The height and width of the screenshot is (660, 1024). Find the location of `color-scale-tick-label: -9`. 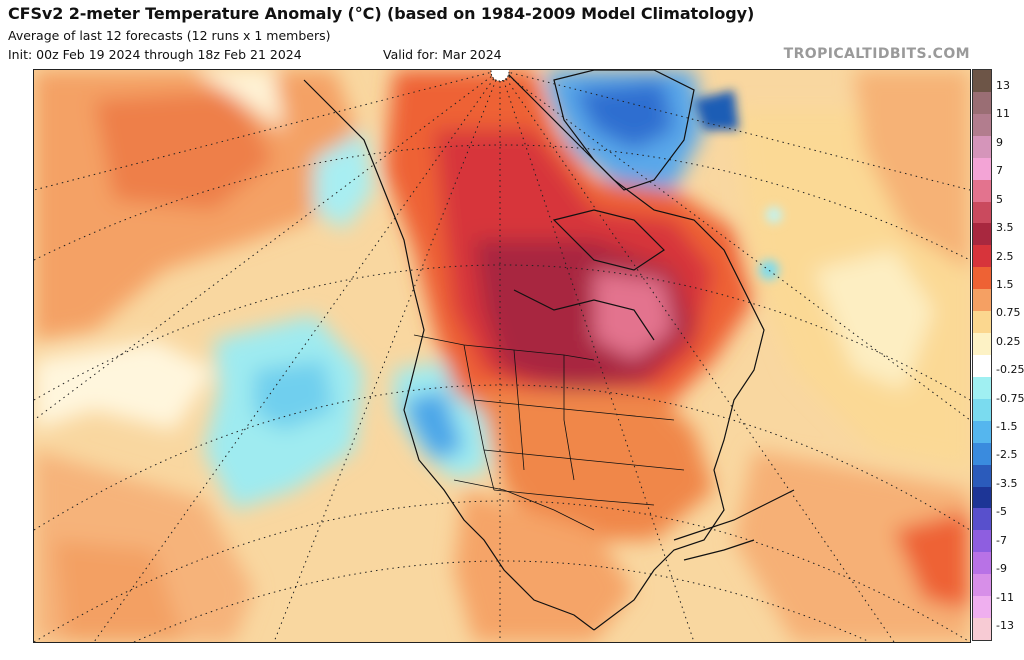

color-scale-tick-label: -9 is located at coordinates (1001, 569).